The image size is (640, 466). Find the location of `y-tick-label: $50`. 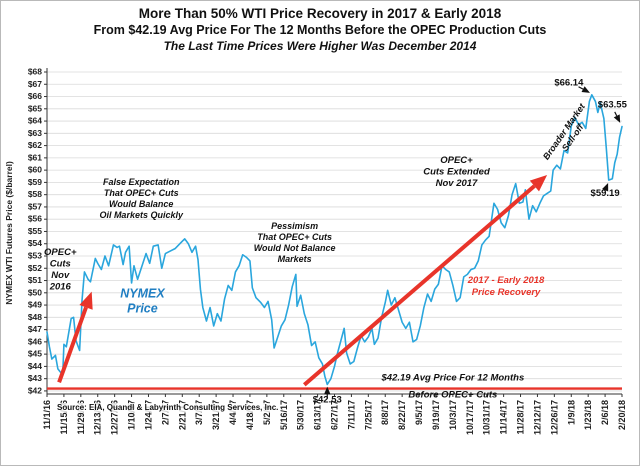

y-tick-label: $50 is located at coordinates (35, 292).